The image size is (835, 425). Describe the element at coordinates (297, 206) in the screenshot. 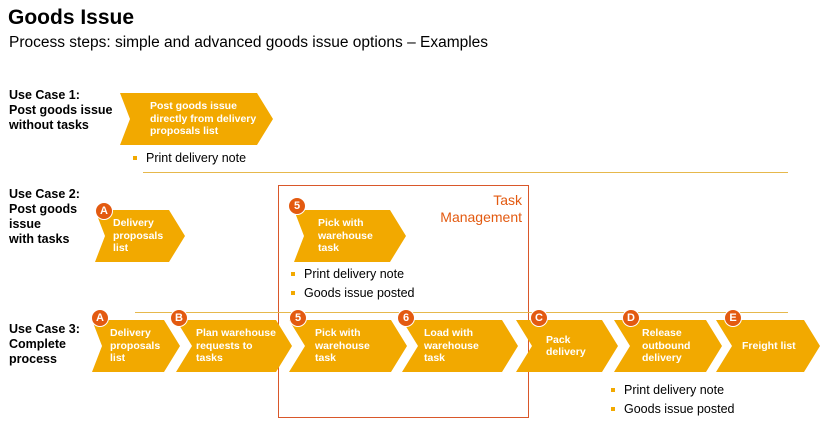

I see `uc2-badge-5: 5` at that location.